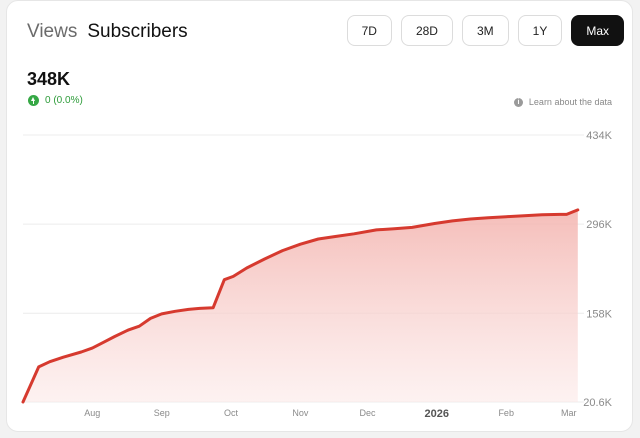 The height and width of the screenshot is (438, 640). I want to click on range-7d-button: 7D, so click(369, 30).